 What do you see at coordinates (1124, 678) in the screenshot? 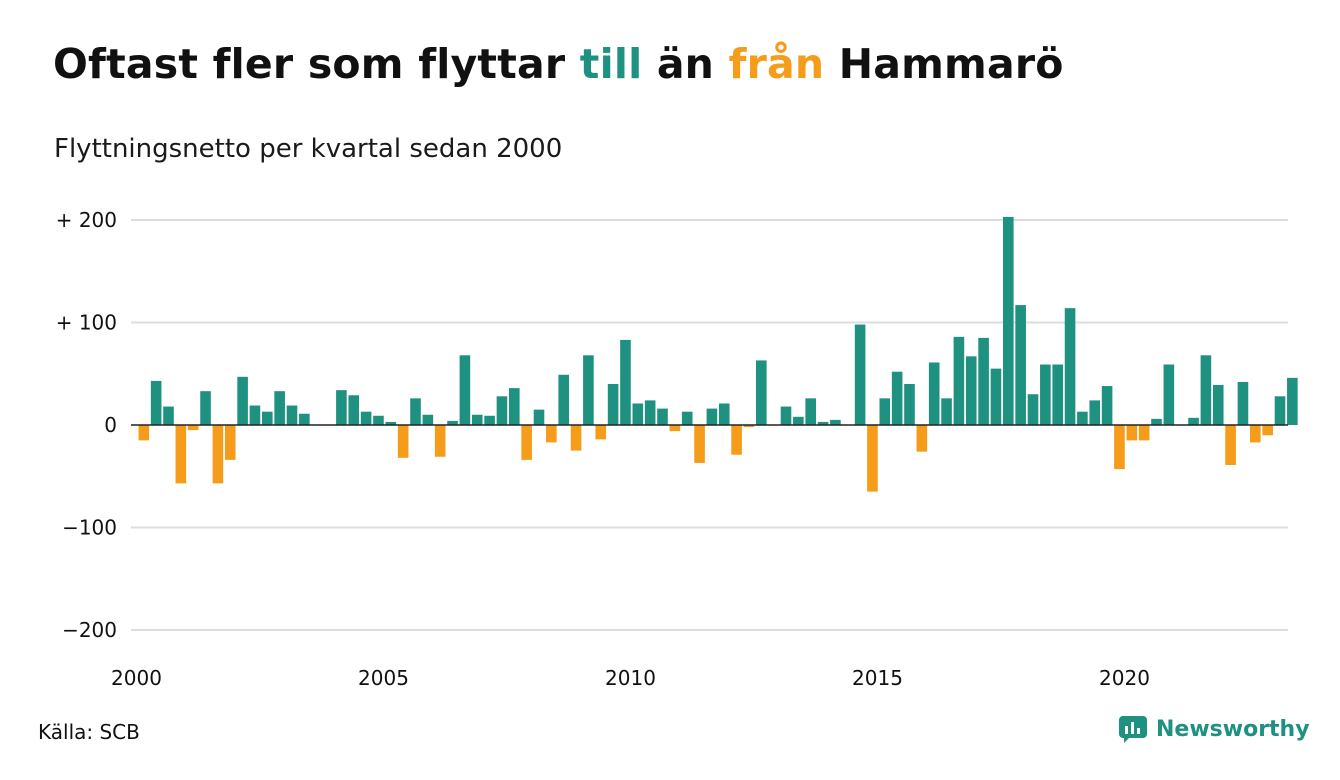
I see `x-tick-label: 2020` at bounding box center [1124, 678].